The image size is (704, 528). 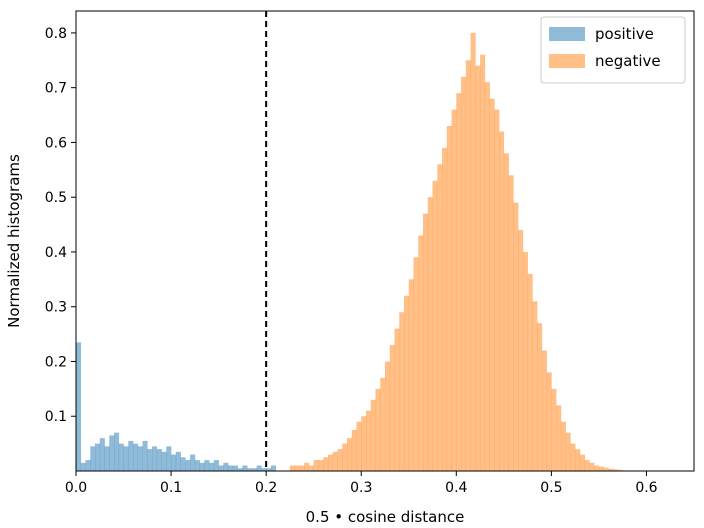 What do you see at coordinates (56, 362) in the screenshot?
I see `y-tick-label: 0.2` at bounding box center [56, 362].